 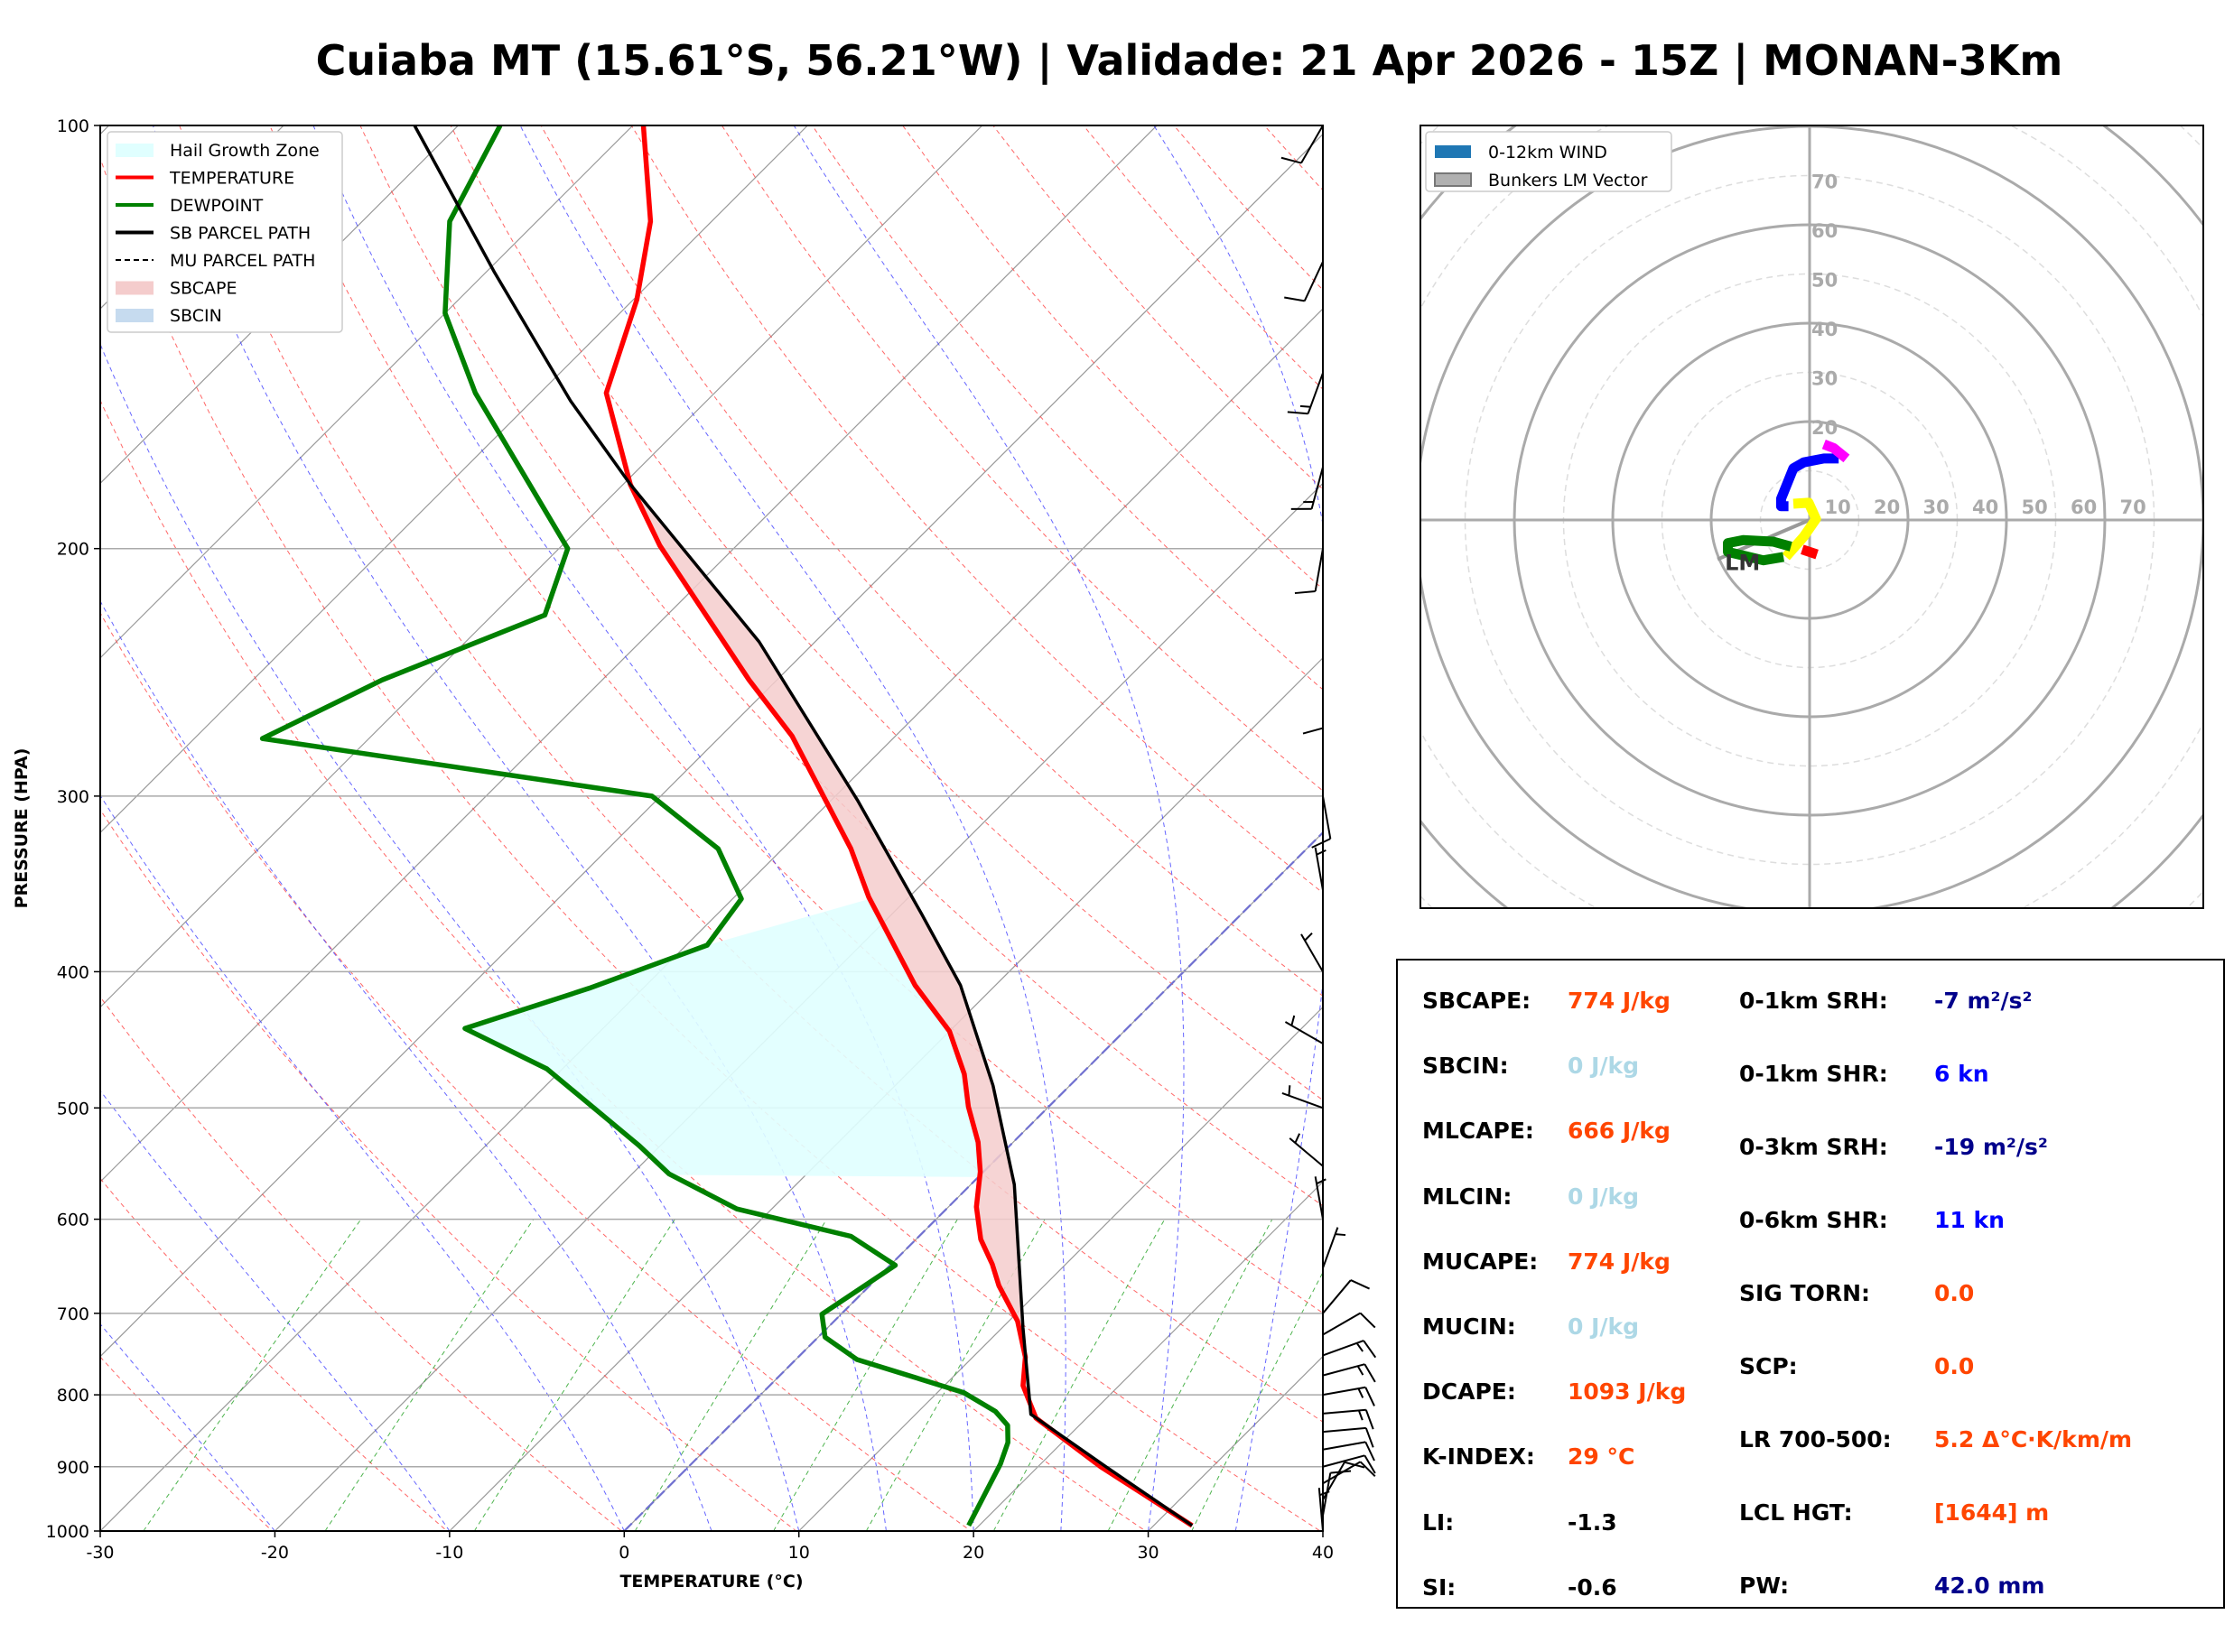 I want to click on zero-isotherm-line, so click(x=973, y=1181).